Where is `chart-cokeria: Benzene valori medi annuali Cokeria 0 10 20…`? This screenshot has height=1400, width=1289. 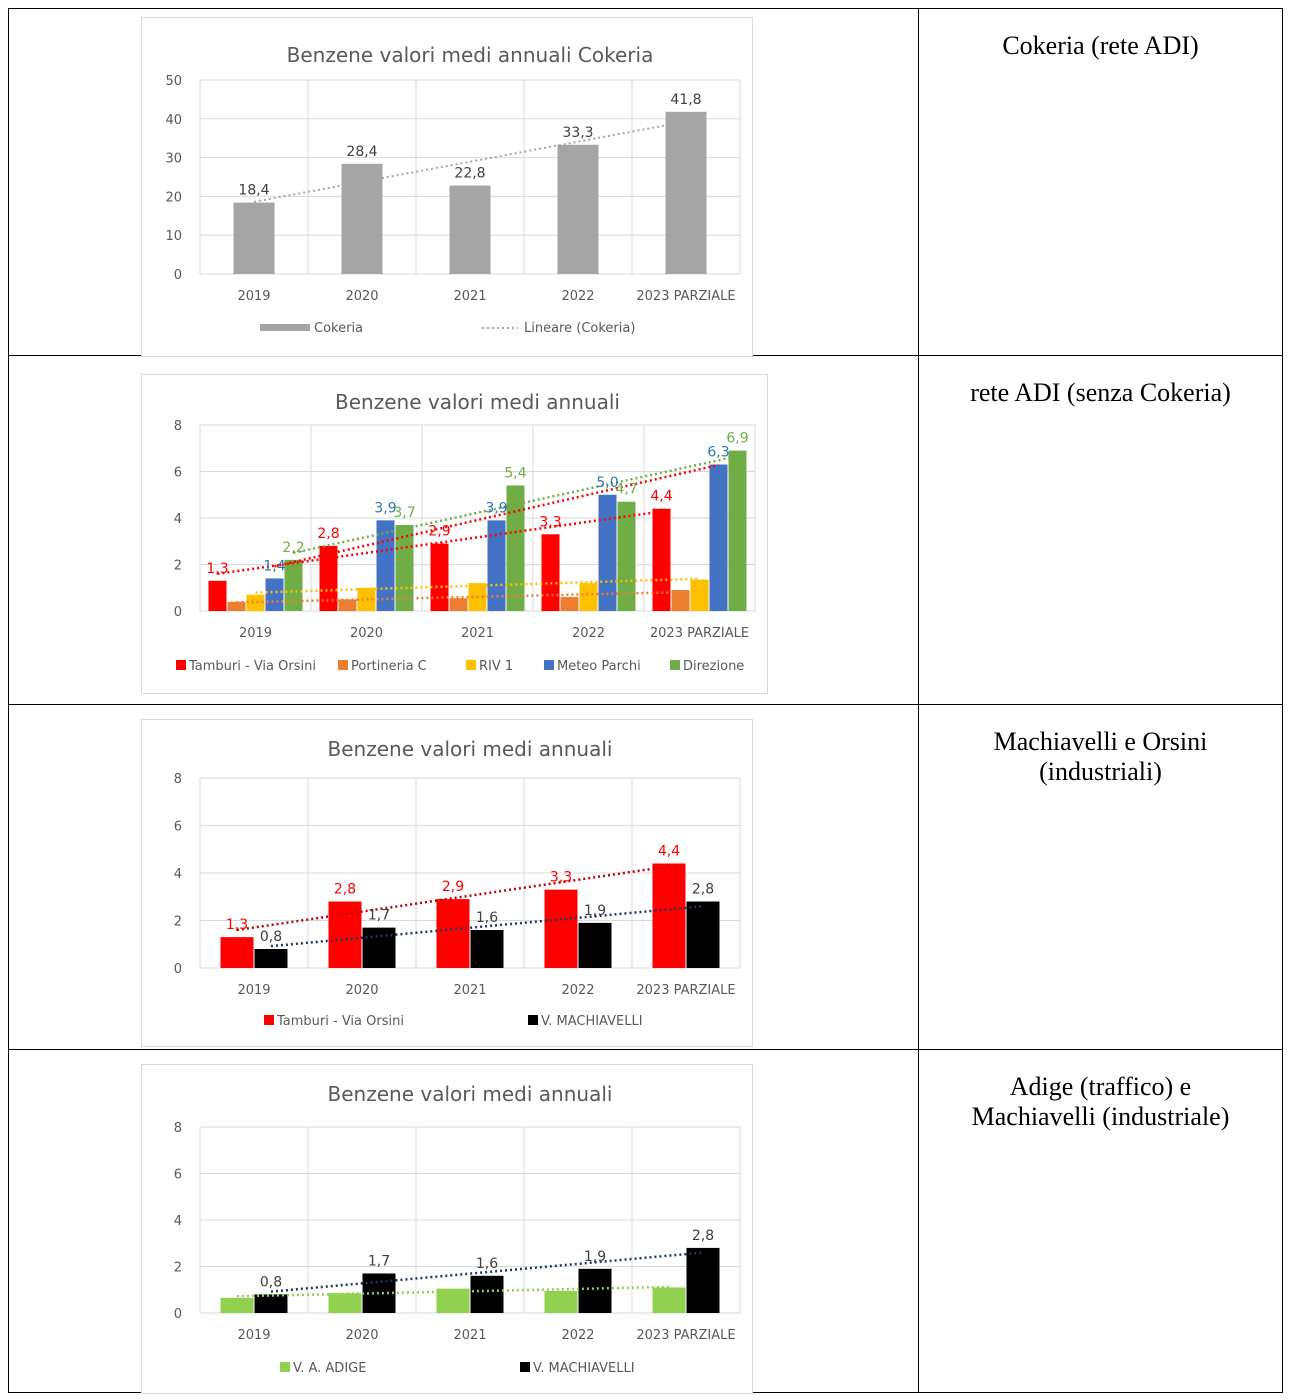
chart-cokeria: Benzene valori medi annuali Cokeria 0 10 20… is located at coordinates (453, 189).